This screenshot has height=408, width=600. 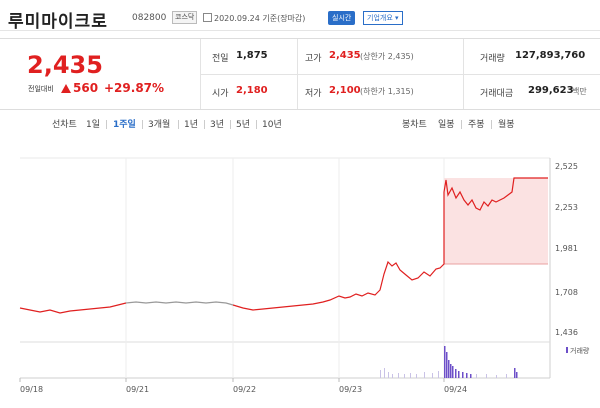 What do you see at coordinates (137, 389) in the screenshot?
I see `x-tick-label: 09/21` at bounding box center [137, 389].